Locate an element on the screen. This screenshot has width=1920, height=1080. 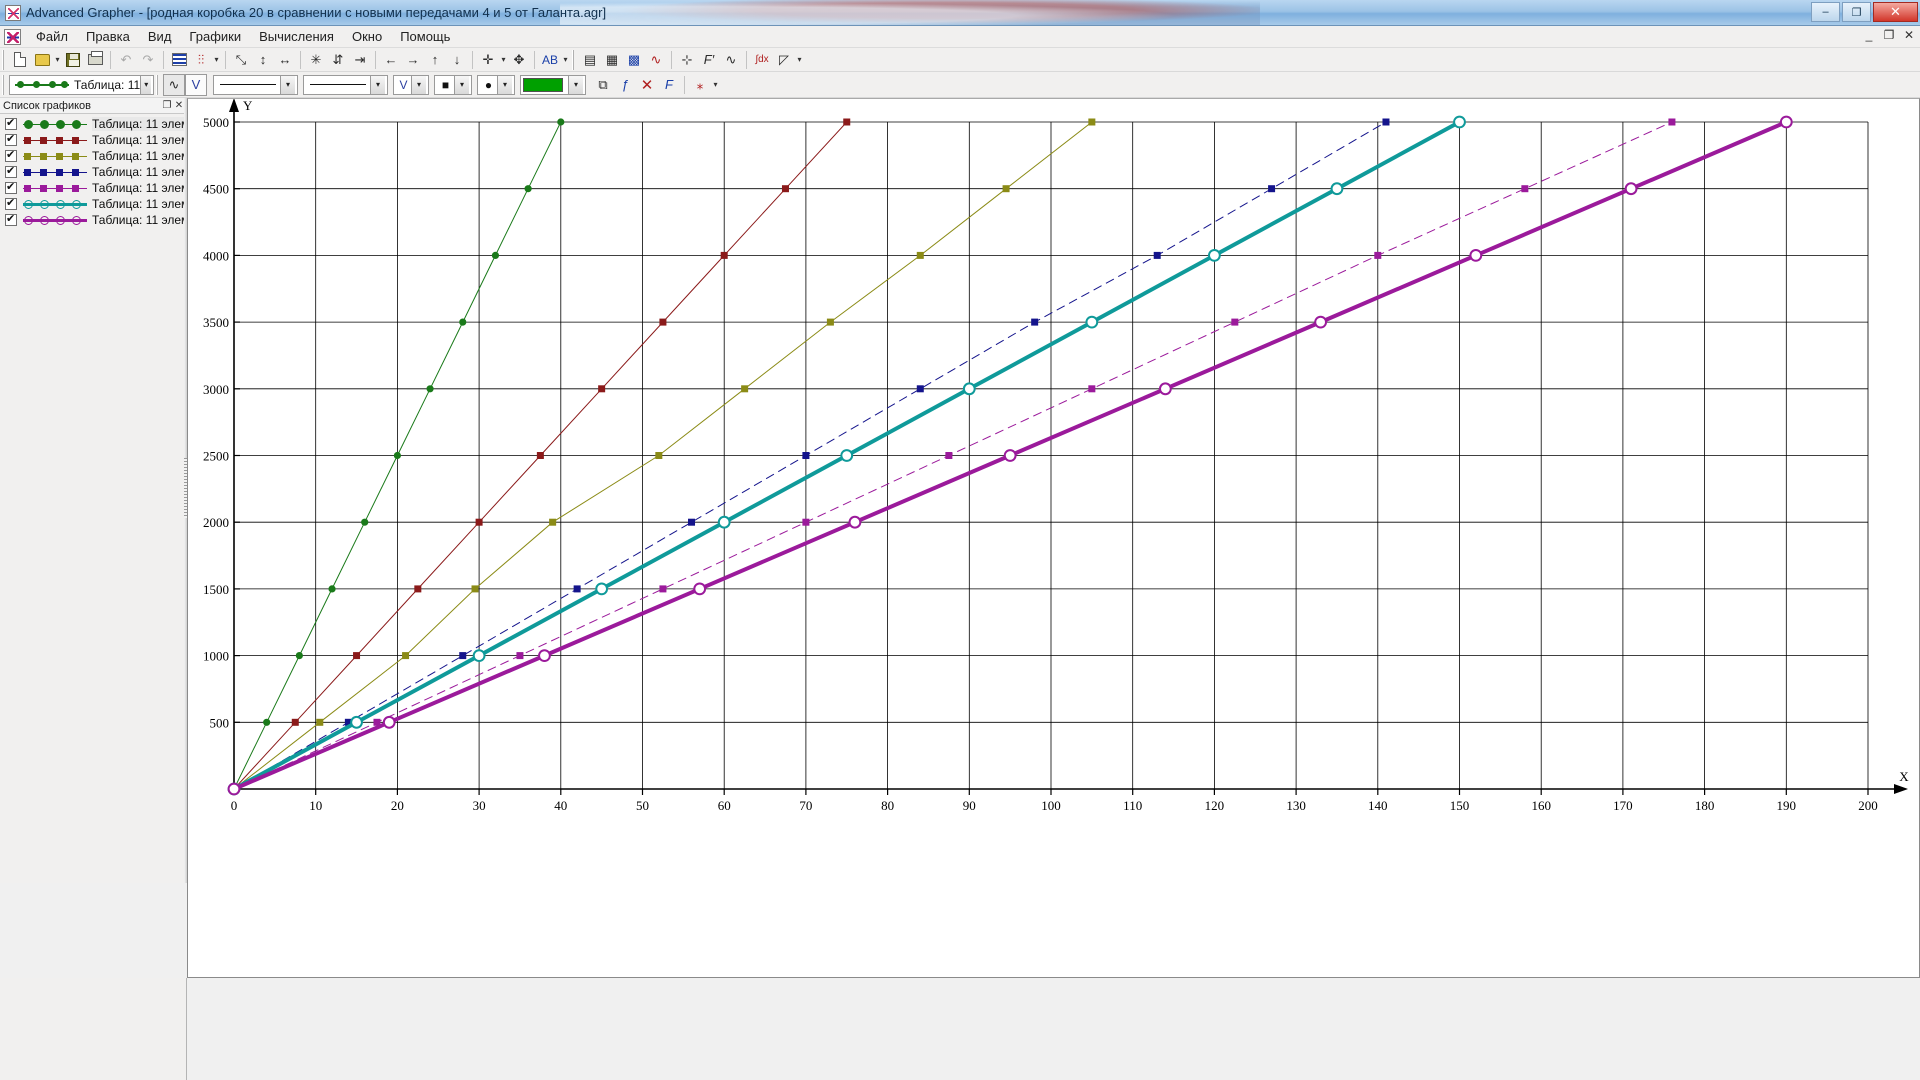
plot-list-close-icon: ✕ is located at coordinates (179, 105).